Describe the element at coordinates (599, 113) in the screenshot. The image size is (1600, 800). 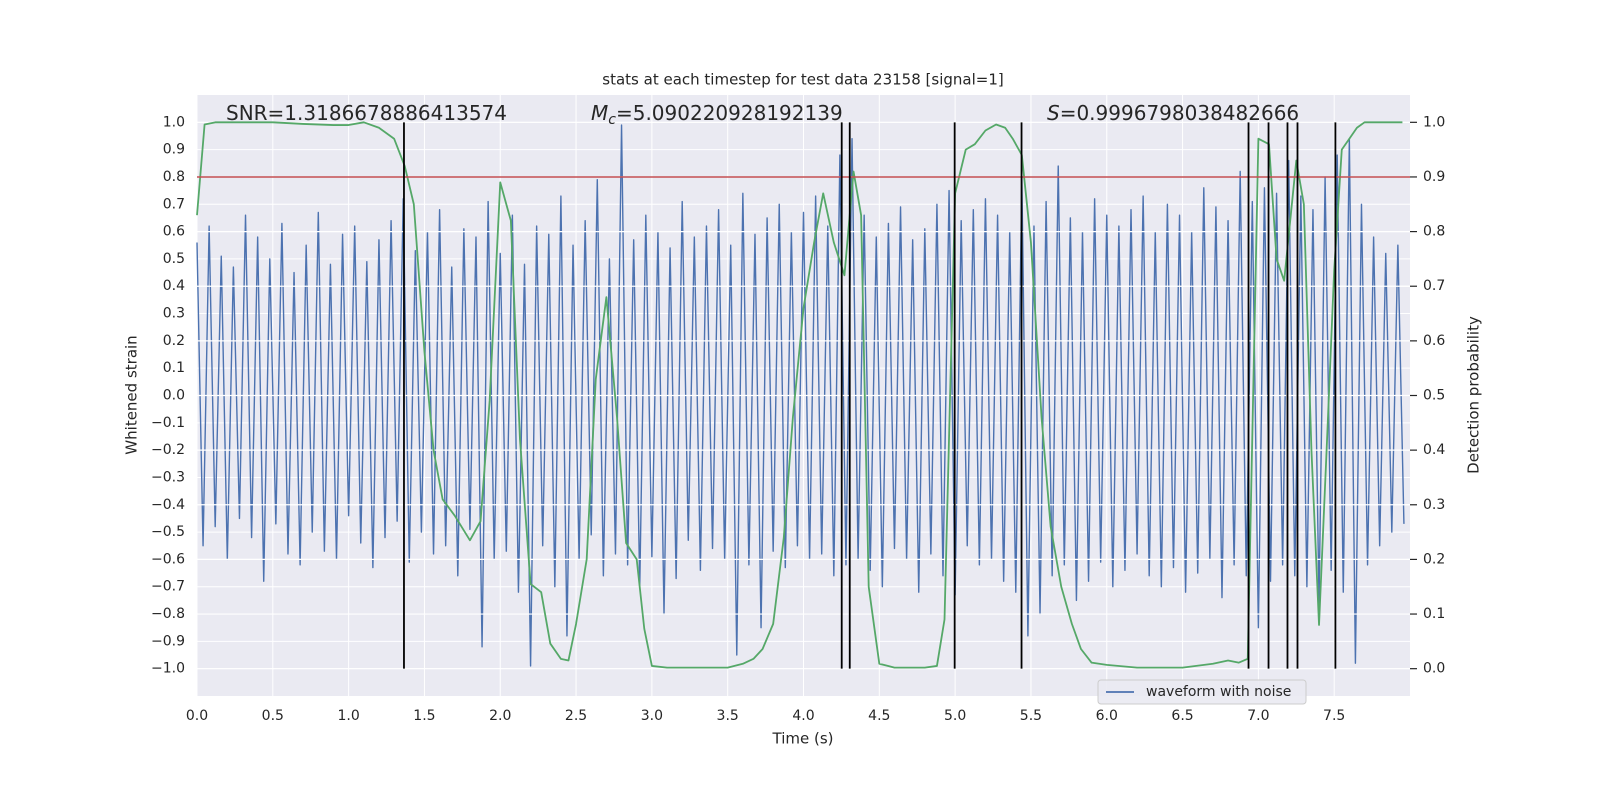
I see `annotation-symbol: M` at that location.